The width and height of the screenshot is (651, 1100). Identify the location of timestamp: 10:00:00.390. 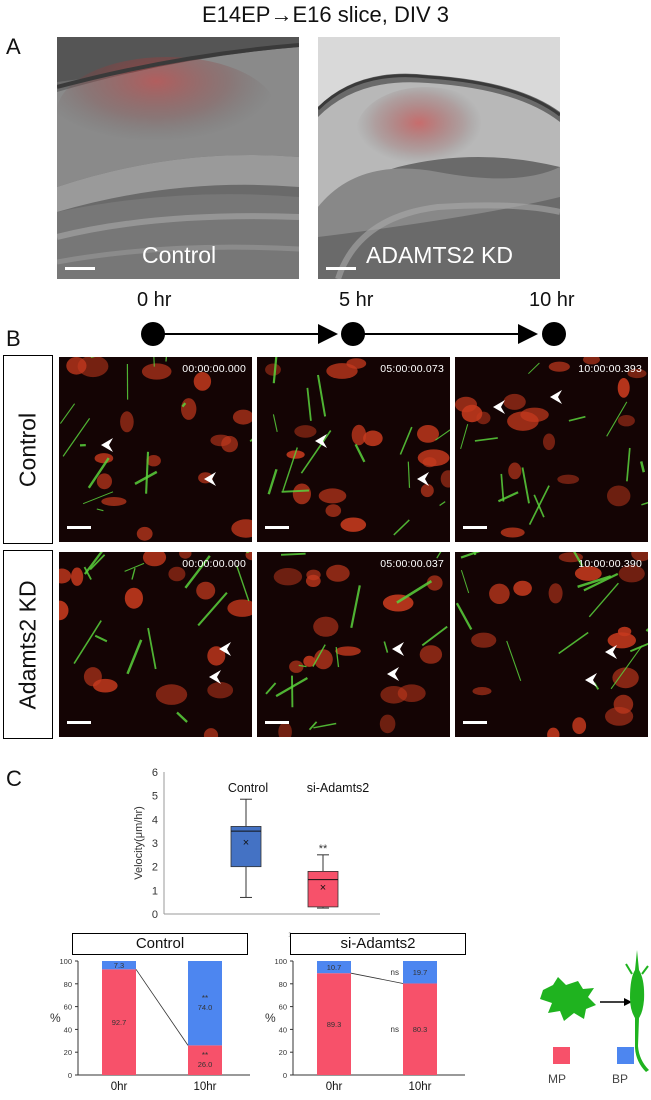
(610, 564).